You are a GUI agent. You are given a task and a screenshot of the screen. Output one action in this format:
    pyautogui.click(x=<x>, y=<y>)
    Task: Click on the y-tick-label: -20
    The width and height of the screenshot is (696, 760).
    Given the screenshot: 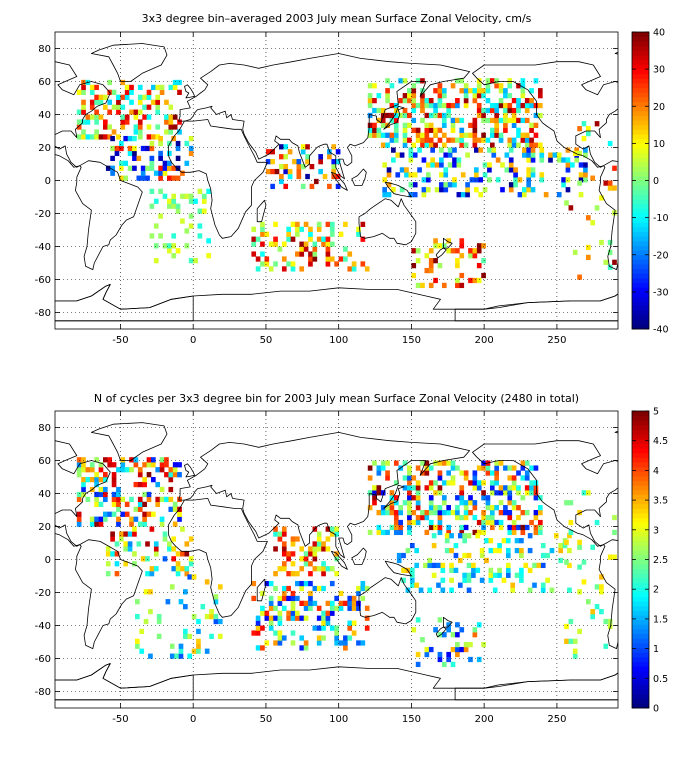 What is the action you would take?
    pyautogui.click(x=43, y=214)
    